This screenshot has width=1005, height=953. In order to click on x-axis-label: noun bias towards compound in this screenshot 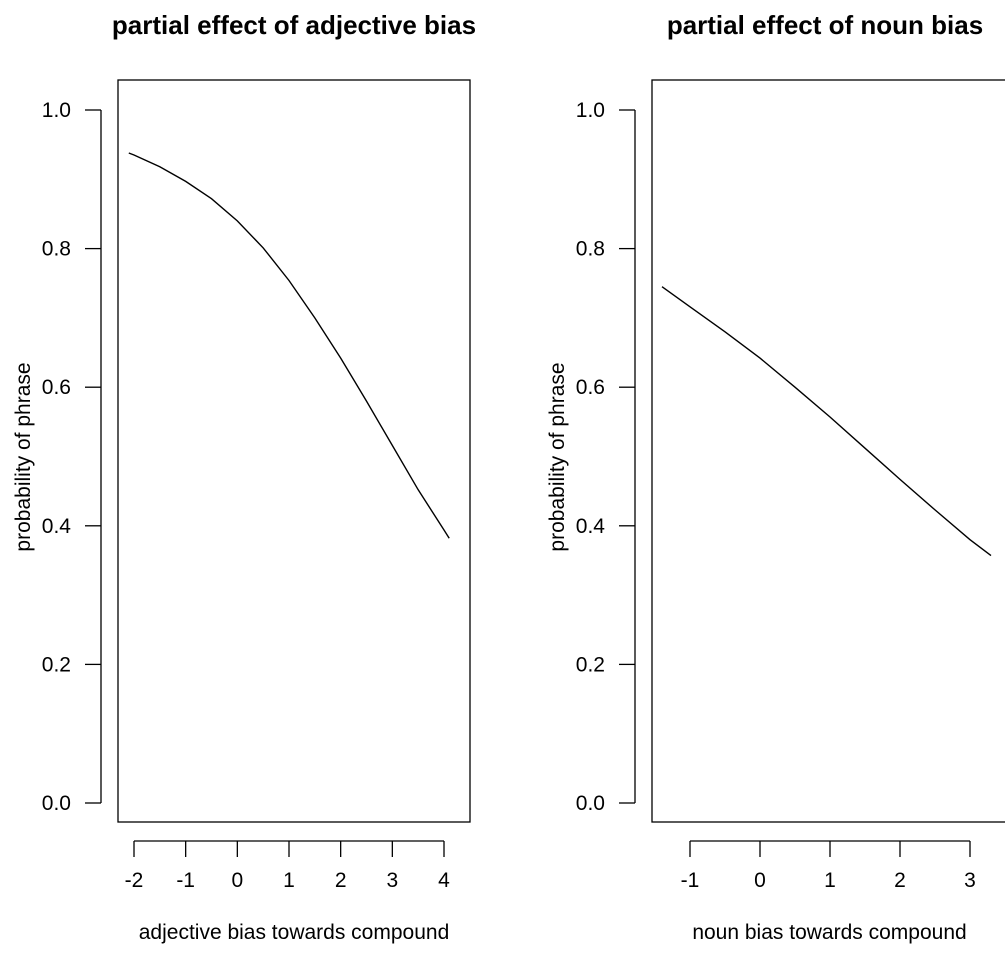, I will do `click(829, 932)`.